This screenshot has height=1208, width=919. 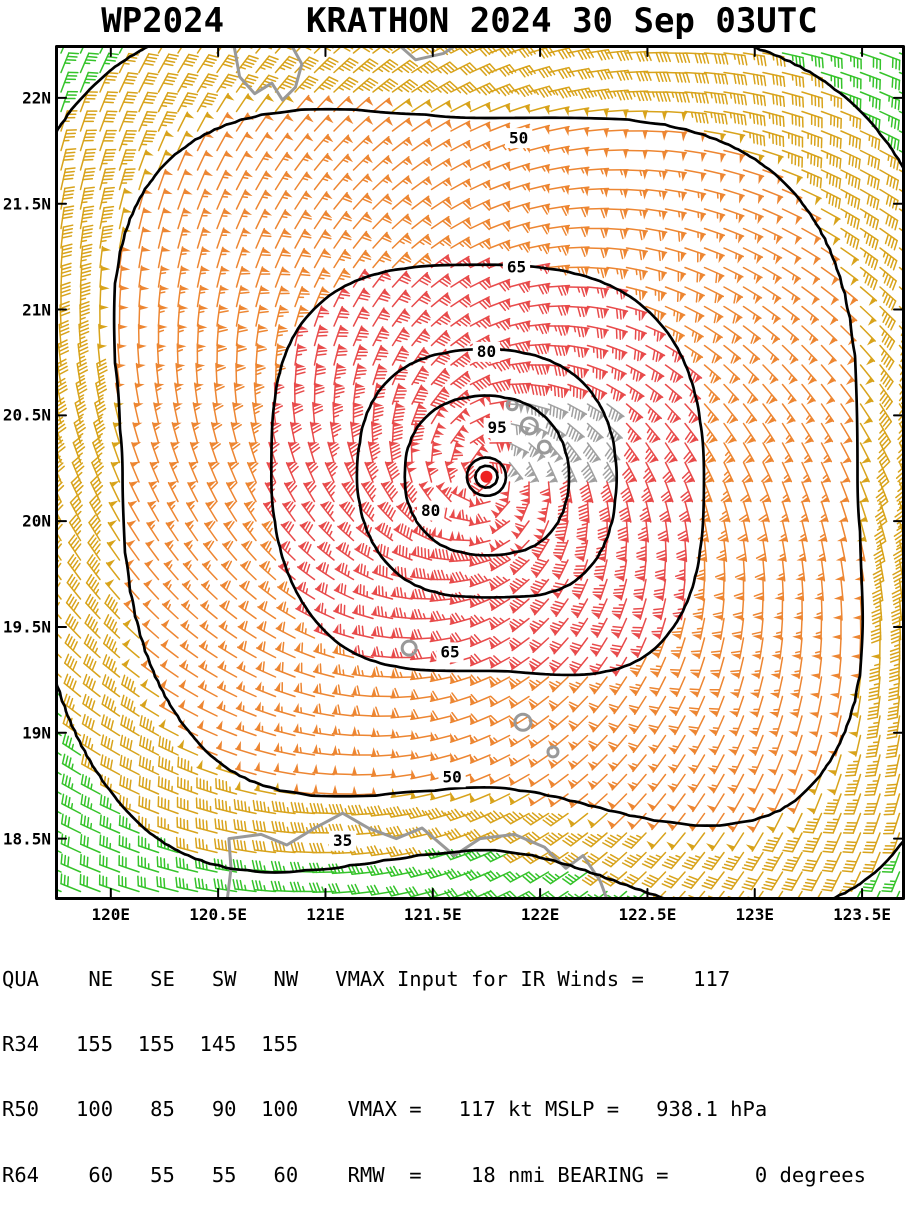 I want to click on x-axis-tick-label: 120E, so click(x=111, y=914).